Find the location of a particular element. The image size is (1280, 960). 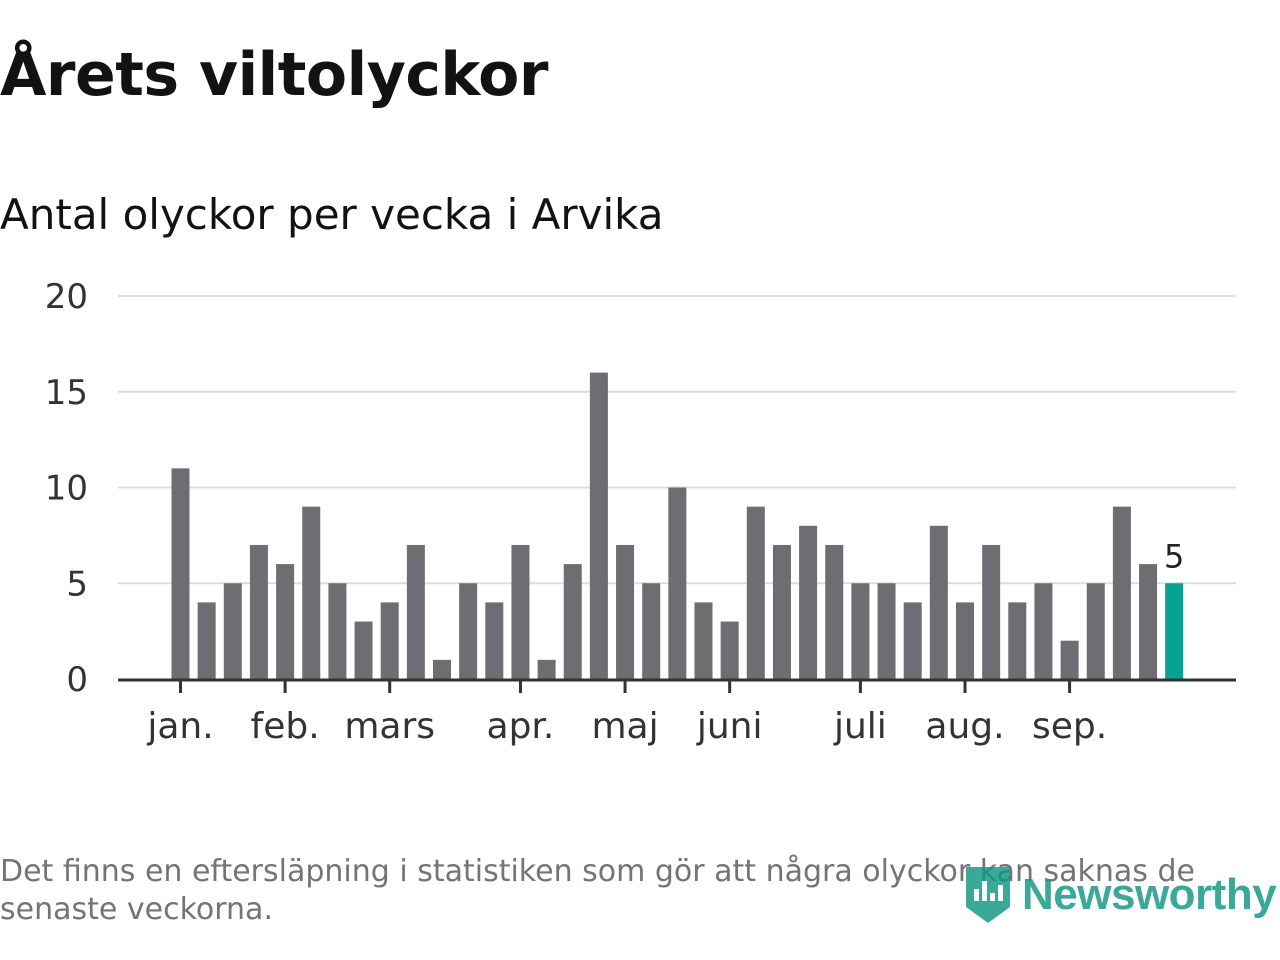

y-tick-label: 15 is located at coordinates (66, 393).